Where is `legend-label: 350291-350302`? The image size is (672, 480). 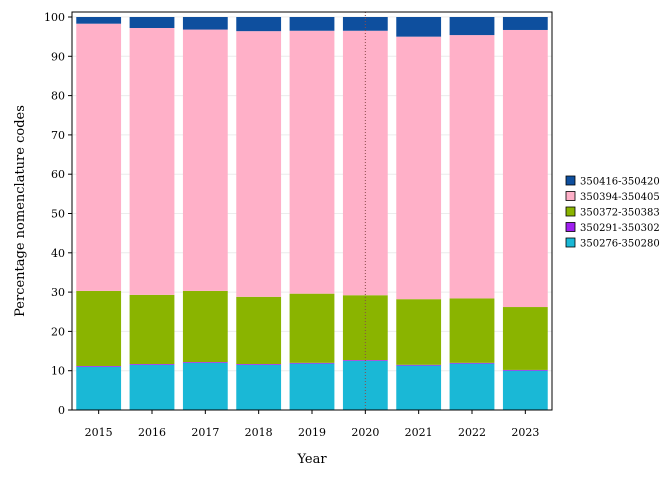 legend-label: 350291-350302 is located at coordinates (620, 228).